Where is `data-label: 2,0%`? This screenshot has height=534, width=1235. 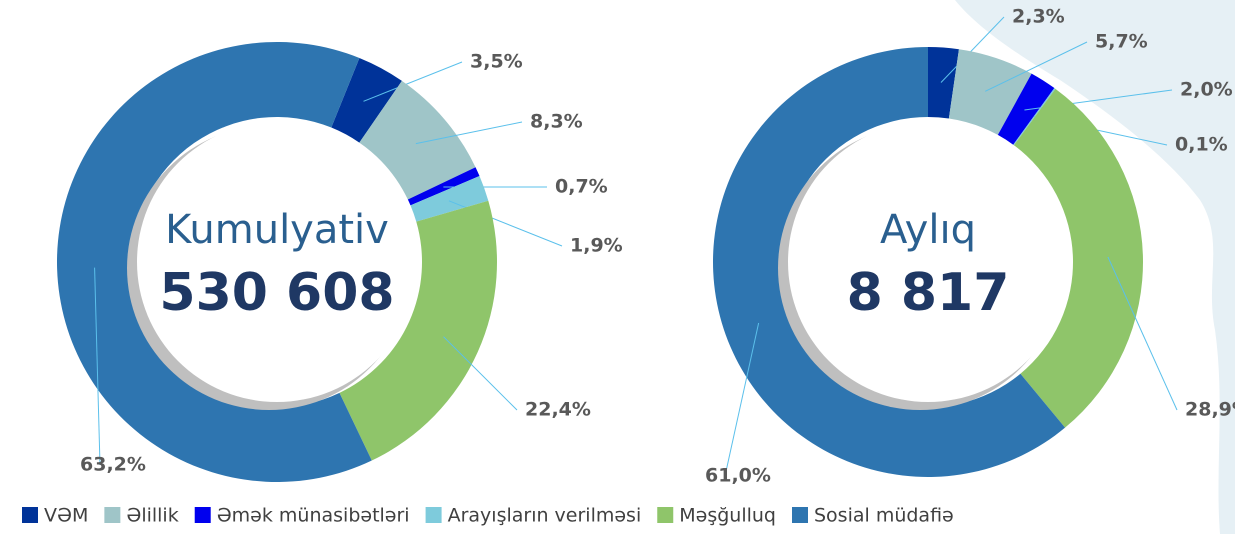 data-label: 2,0% is located at coordinates (1206, 90).